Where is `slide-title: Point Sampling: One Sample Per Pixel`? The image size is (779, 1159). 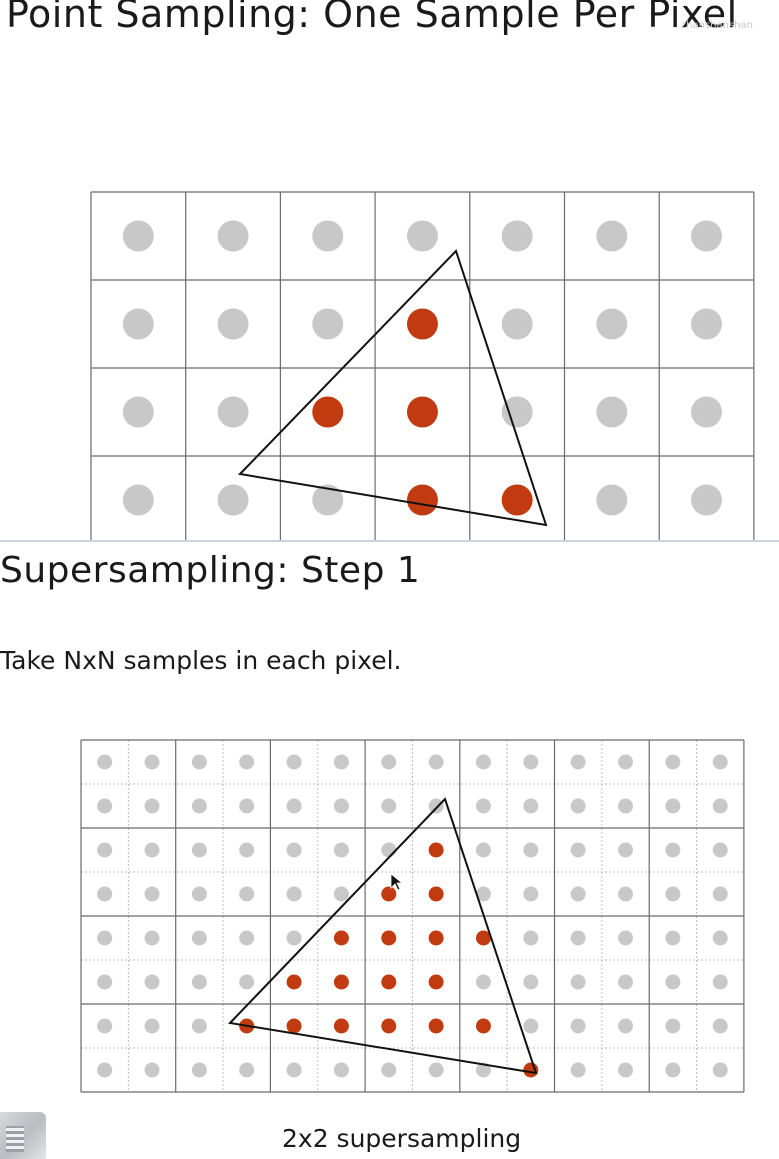 slide-title: Point Sampling: One Sample Per Pixel is located at coordinates (372, 18).